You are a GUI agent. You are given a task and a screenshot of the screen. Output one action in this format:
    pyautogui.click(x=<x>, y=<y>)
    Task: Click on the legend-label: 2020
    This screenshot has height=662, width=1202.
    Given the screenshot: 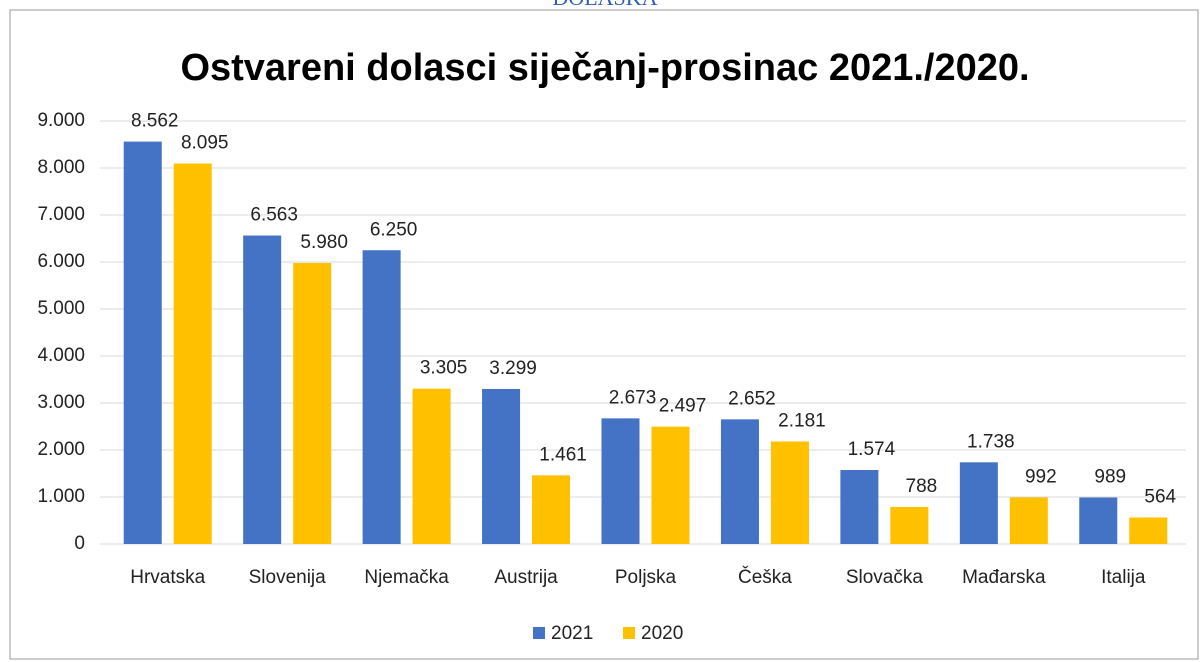 What is the action you would take?
    pyautogui.click(x=662, y=633)
    